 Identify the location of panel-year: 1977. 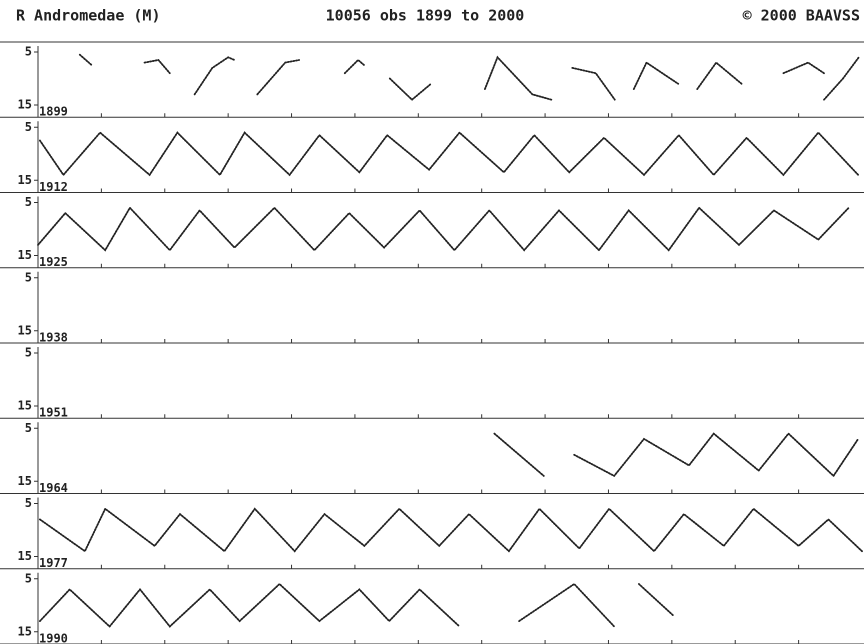
(53, 563).